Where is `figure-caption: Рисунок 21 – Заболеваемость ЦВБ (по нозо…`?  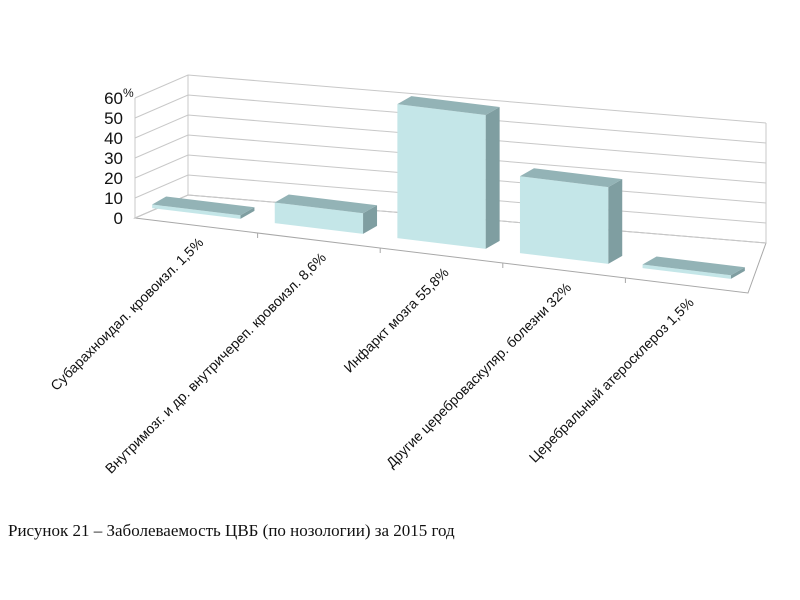
figure-caption: Рисунок 21 – Заболеваемость ЦВБ (по нозо… is located at coordinates (231, 530).